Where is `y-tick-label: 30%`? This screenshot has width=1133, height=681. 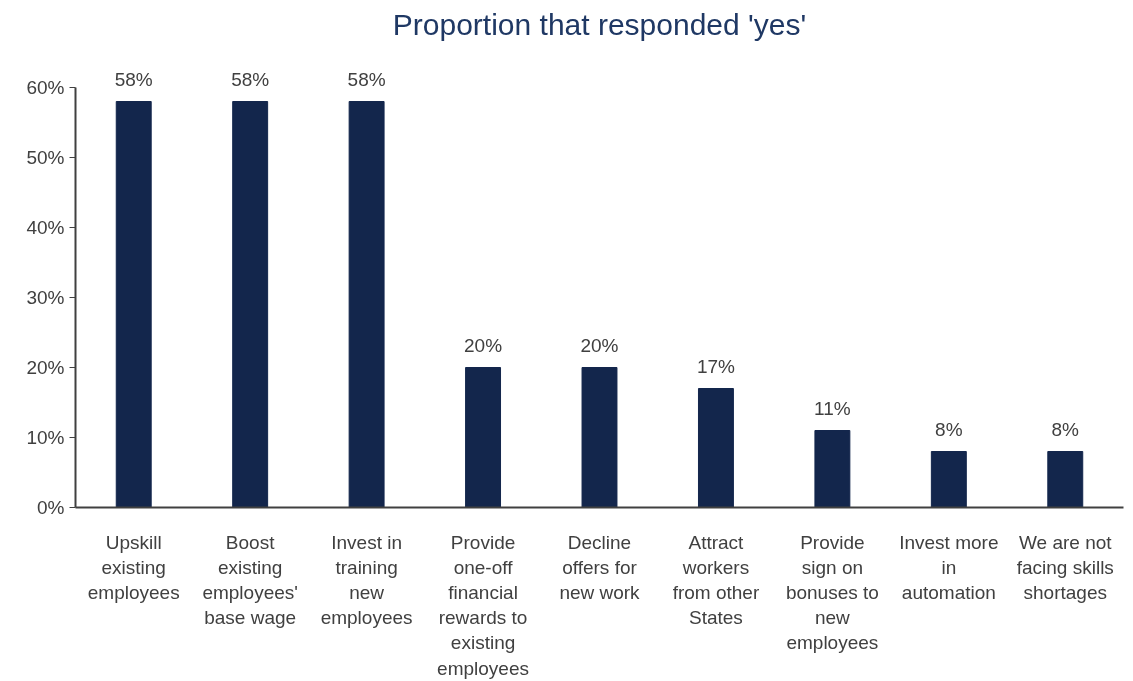 y-tick-label: 30% is located at coordinates (45, 297).